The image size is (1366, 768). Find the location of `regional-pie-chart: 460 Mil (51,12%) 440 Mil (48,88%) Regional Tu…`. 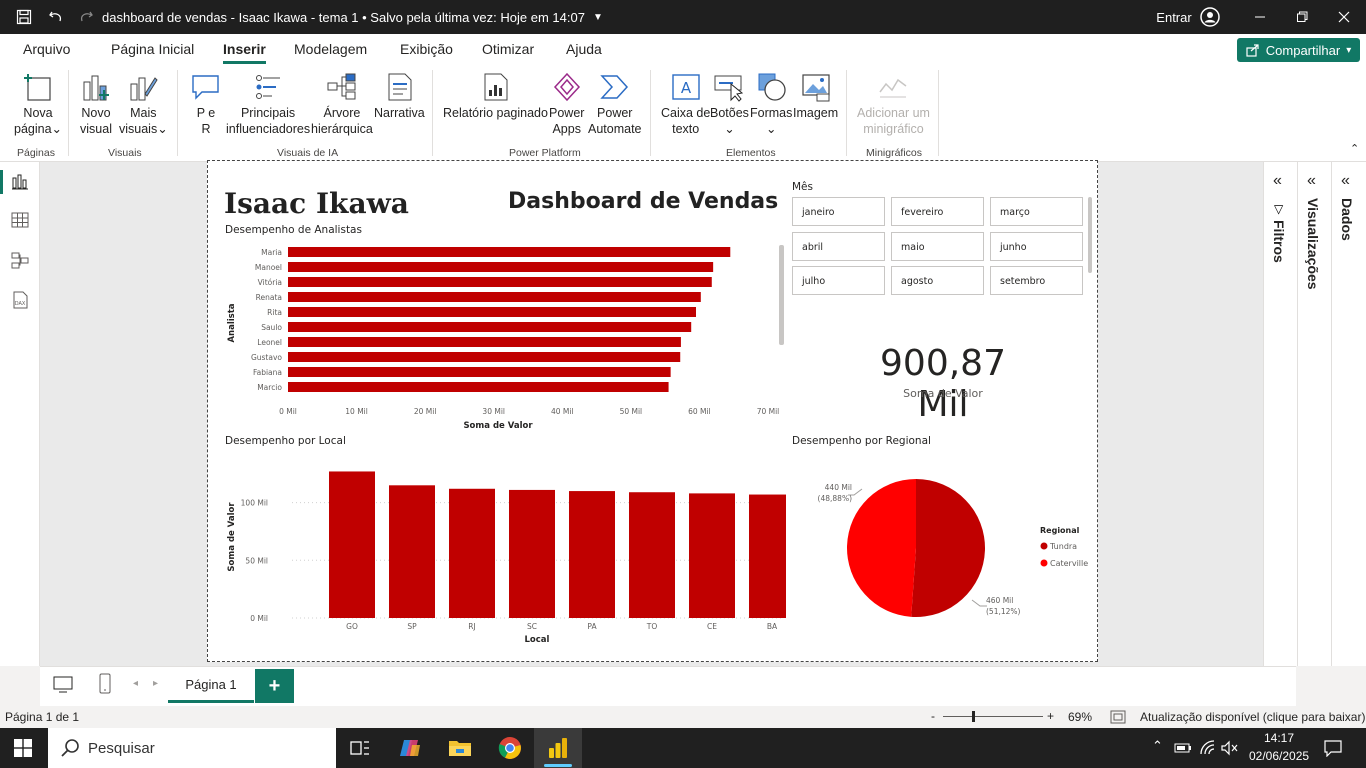

regional-pie-chart: 460 Mil (51,12%) 440 Mil (48,88%) Regional Tu… is located at coordinates (942, 543).